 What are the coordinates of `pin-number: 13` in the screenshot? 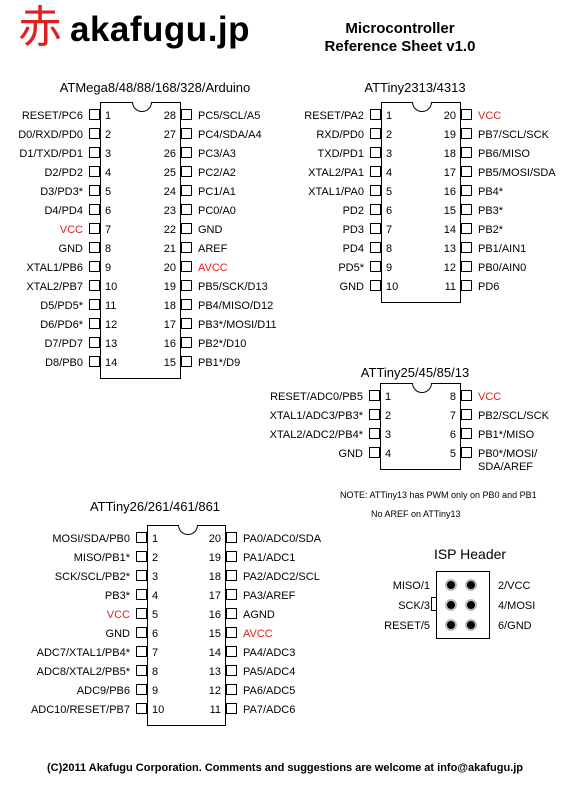 It's located at (214, 672).